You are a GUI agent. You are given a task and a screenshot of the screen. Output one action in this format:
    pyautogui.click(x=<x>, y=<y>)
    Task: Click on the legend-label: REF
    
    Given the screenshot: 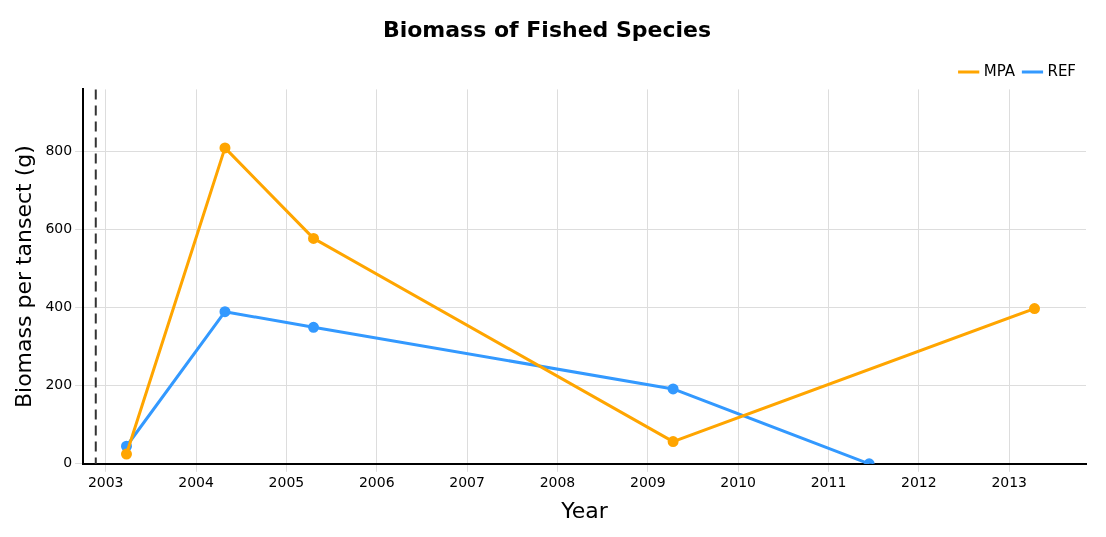 What is the action you would take?
    pyautogui.click(x=1061, y=70)
    